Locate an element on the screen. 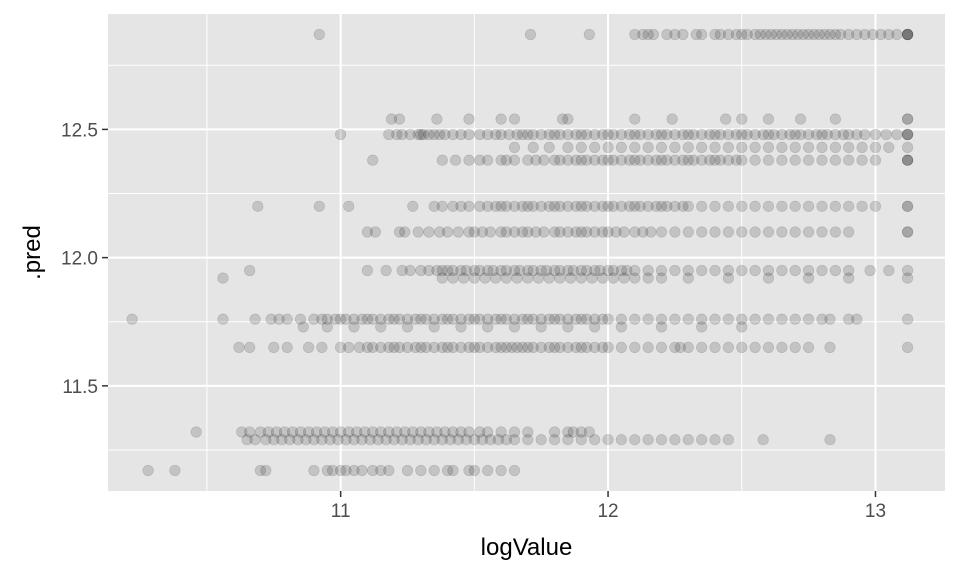 Image resolution: width=960 pixels, height=576 pixels. y-axis-title: .pred is located at coordinates (32, 252).